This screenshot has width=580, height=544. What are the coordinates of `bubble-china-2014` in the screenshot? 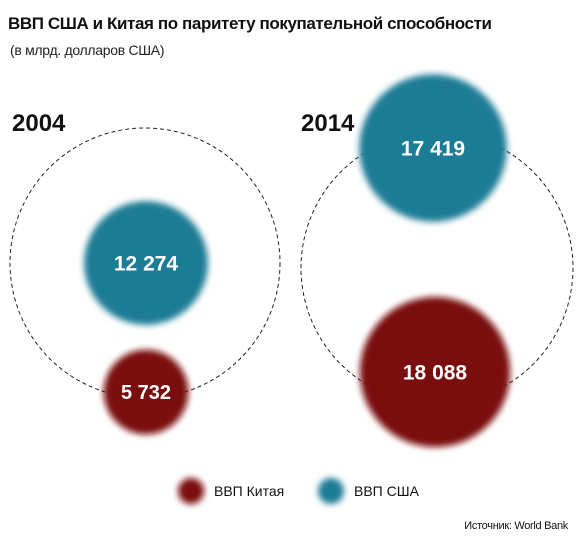 It's located at (435, 372).